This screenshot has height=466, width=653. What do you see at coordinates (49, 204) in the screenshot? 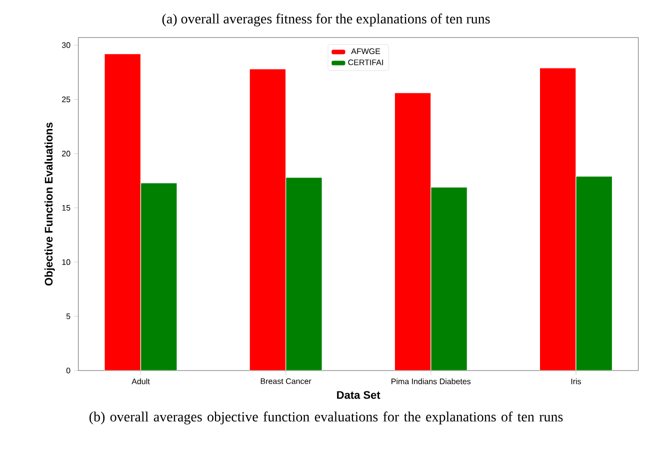
I see `y-axis-title: Objective Function Evaluations` at bounding box center [49, 204].